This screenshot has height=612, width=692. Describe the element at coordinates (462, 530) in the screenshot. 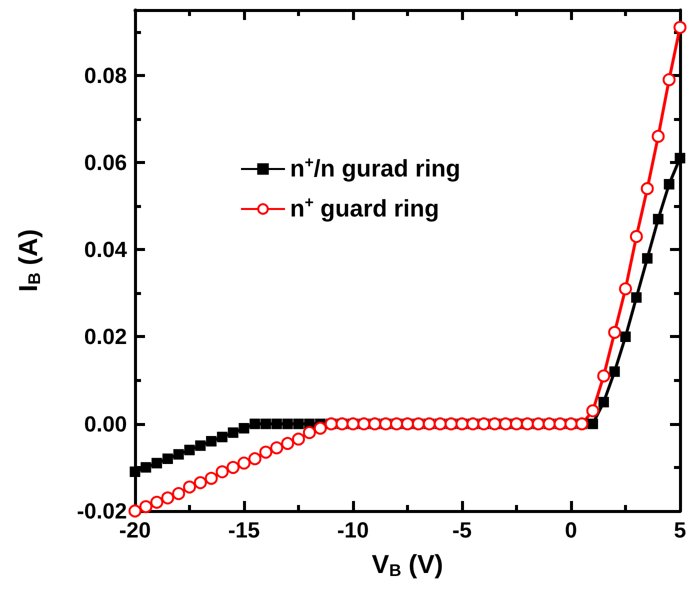

I see `x-tick-label: -5` at that location.